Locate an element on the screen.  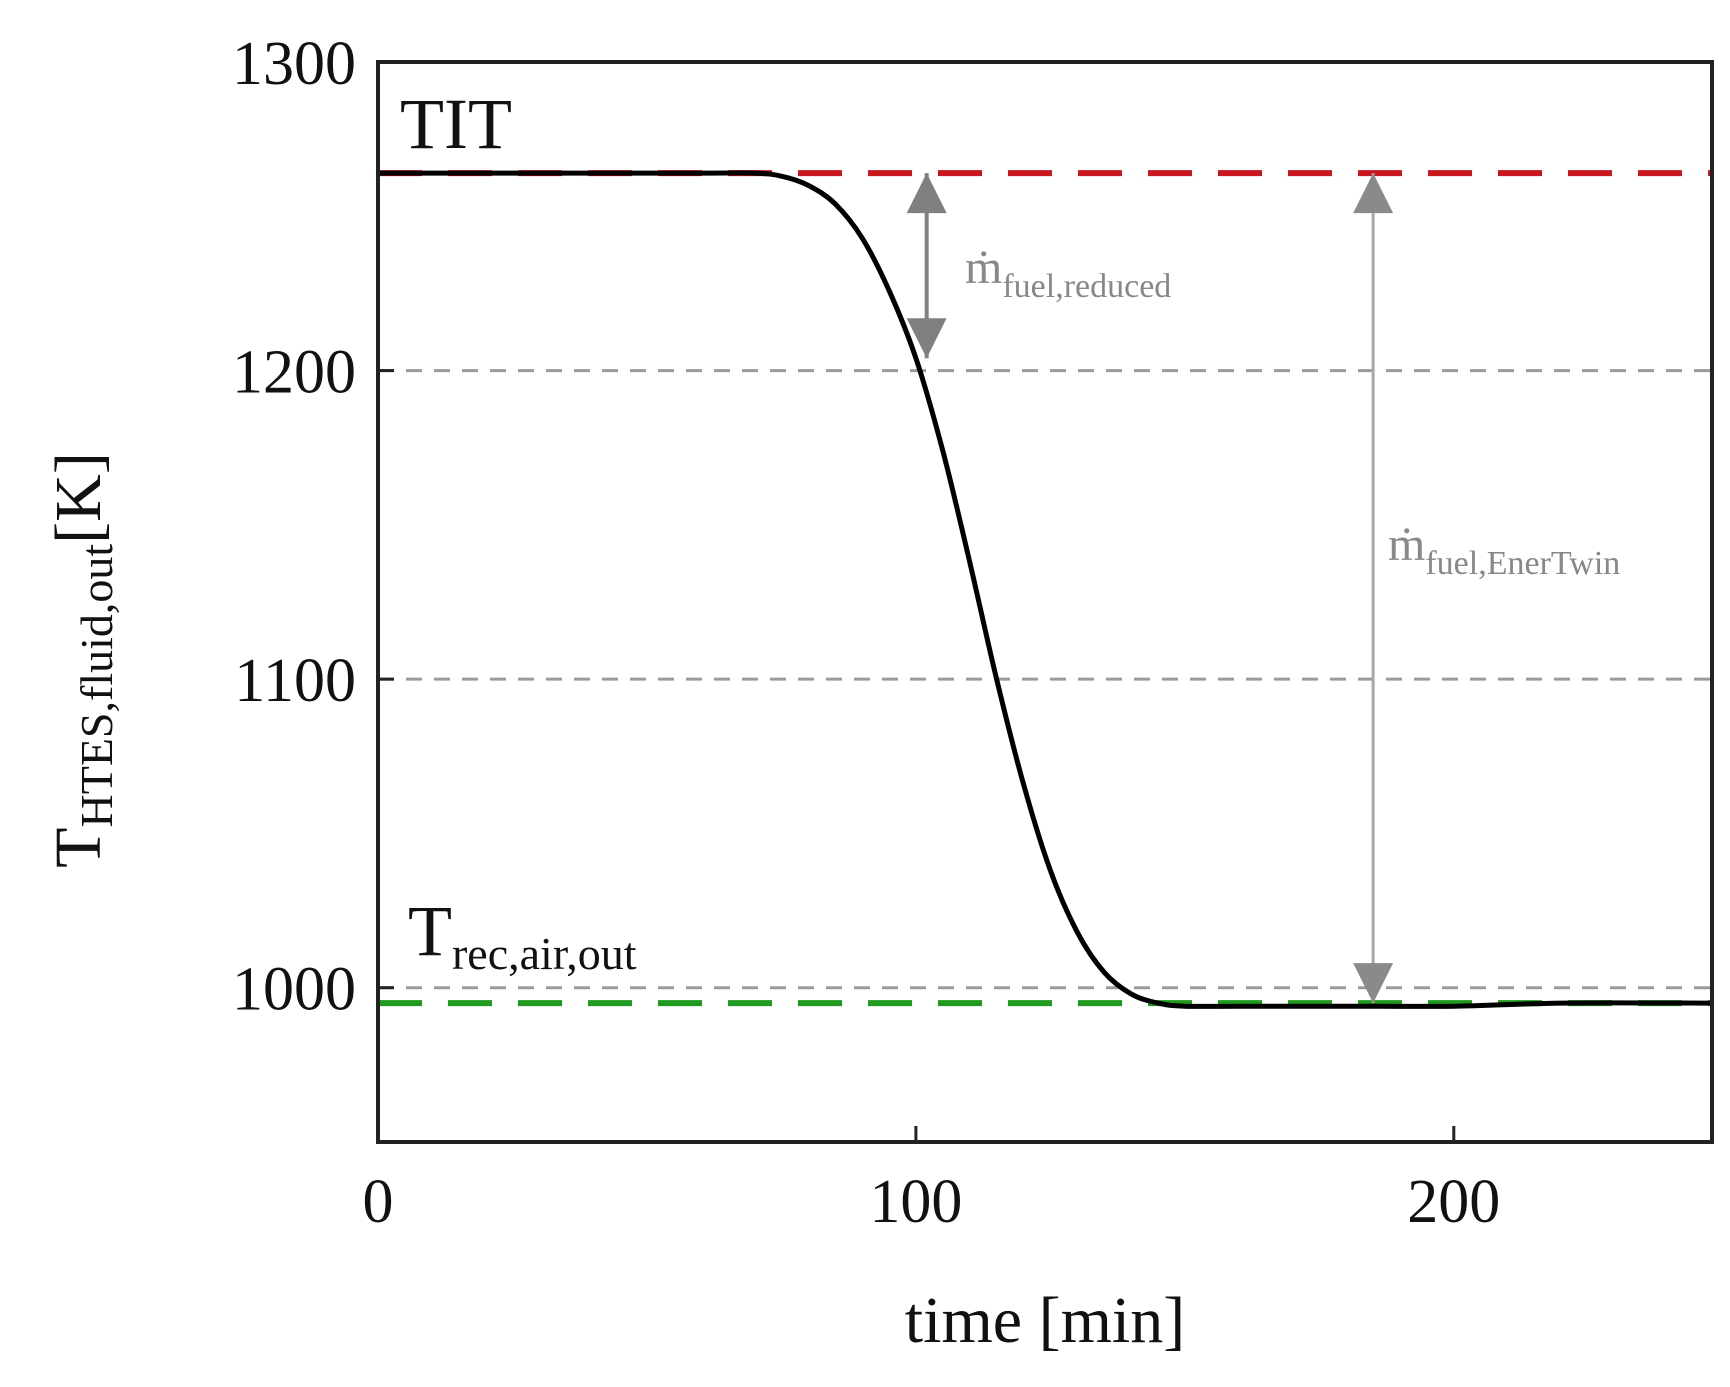
m-fuel-reduced-label: ṁfuel,reduced is located at coordinates (1068, 273).